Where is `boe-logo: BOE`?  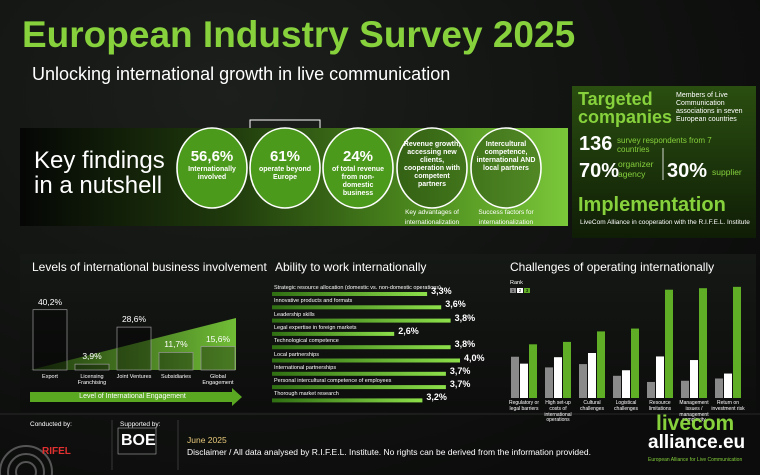 boe-logo: BOE is located at coordinates (138, 440).